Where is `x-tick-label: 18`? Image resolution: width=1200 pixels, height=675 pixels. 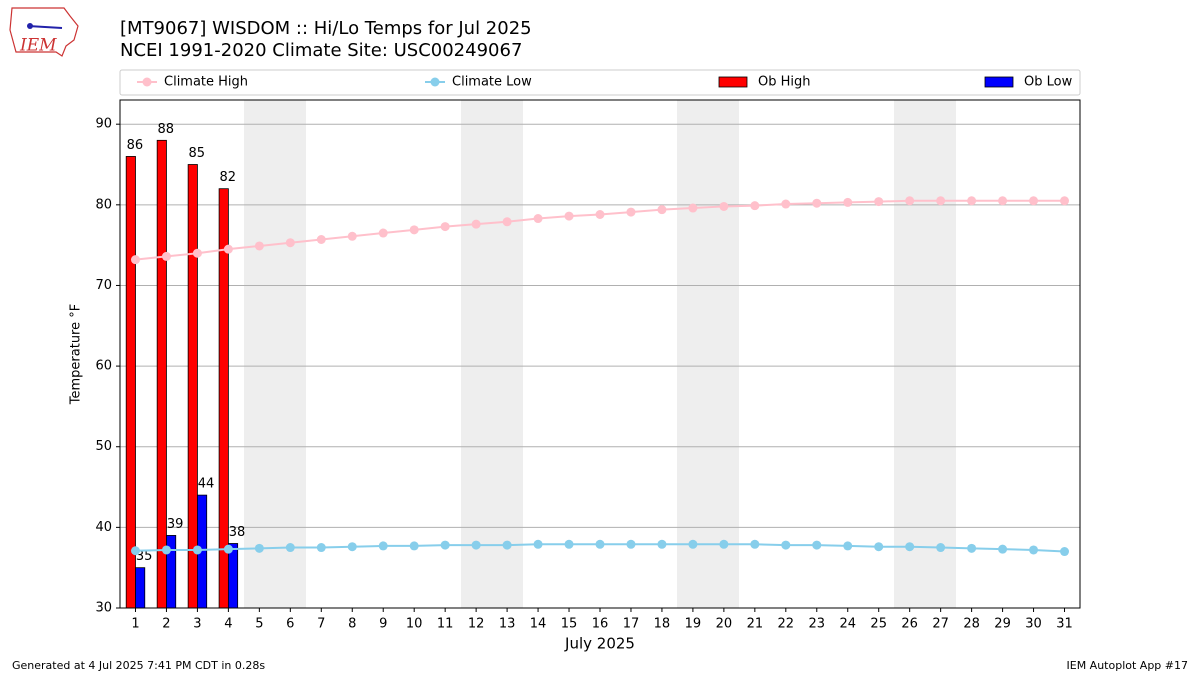
x-tick-label: 18 is located at coordinates (662, 624).